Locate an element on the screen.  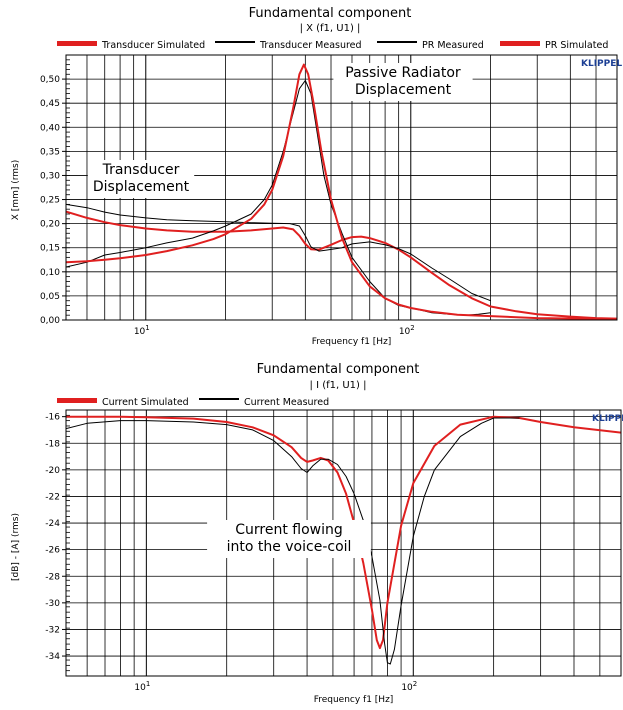
y-tick-label: -16 is located at coordinates (52, 418).